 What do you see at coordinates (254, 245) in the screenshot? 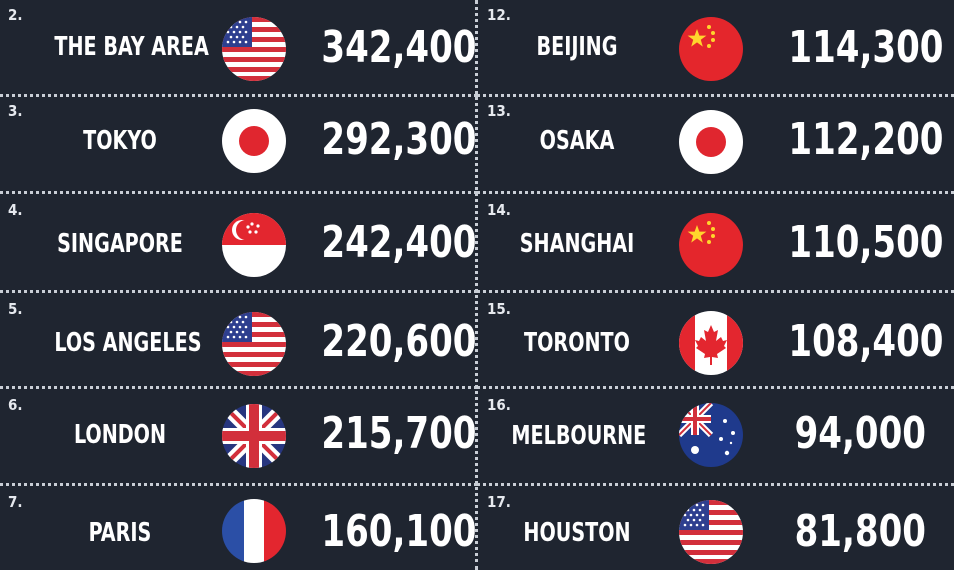
I see `singapore-flag-icon` at bounding box center [254, 245].